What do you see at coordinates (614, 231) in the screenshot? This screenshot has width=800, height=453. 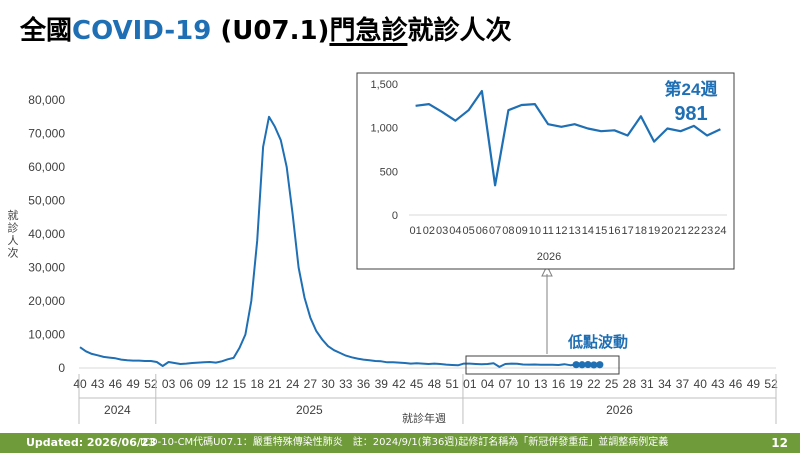 I see `inset-x-tick-label: 16` at bounding box center [614, 231].